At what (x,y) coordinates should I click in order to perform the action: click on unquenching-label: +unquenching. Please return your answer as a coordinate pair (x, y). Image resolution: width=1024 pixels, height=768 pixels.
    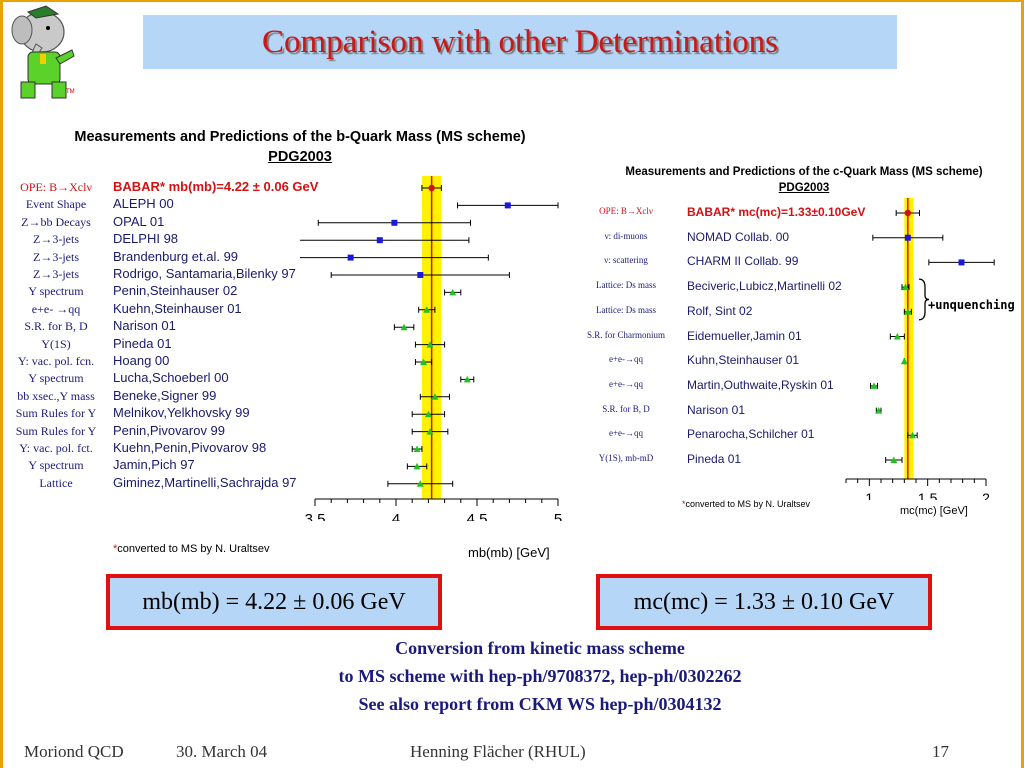
    Looking at the image, I should click on (971, 305).